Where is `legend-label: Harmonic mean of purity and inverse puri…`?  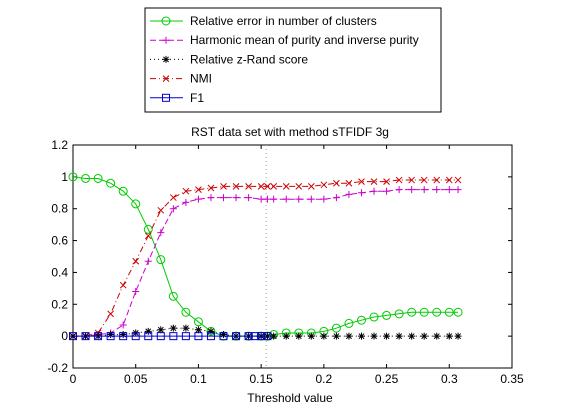 legend-label: Harmonic mean of purity and inverse puri… is located at coordinates (304, 40).